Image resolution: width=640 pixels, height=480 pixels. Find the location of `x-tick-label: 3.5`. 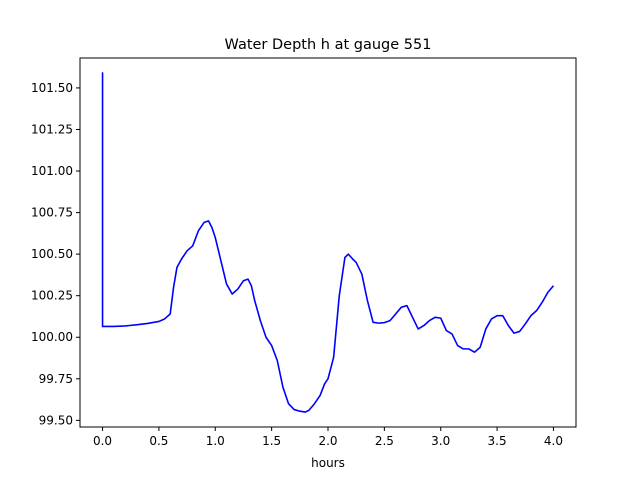

x-tick-label: 3.5 is located at coordinates (497, 441).